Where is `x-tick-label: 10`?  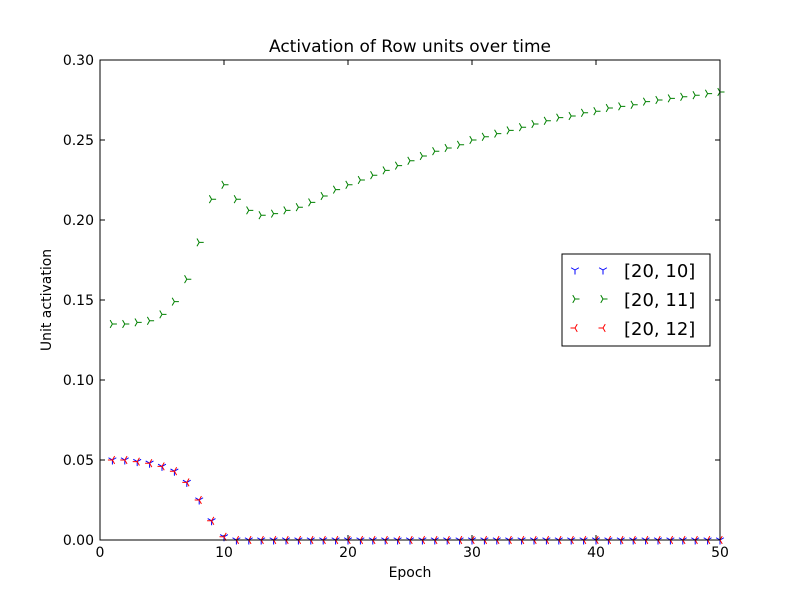
x-tick-label: 10 is located at coordinates (224, 553).